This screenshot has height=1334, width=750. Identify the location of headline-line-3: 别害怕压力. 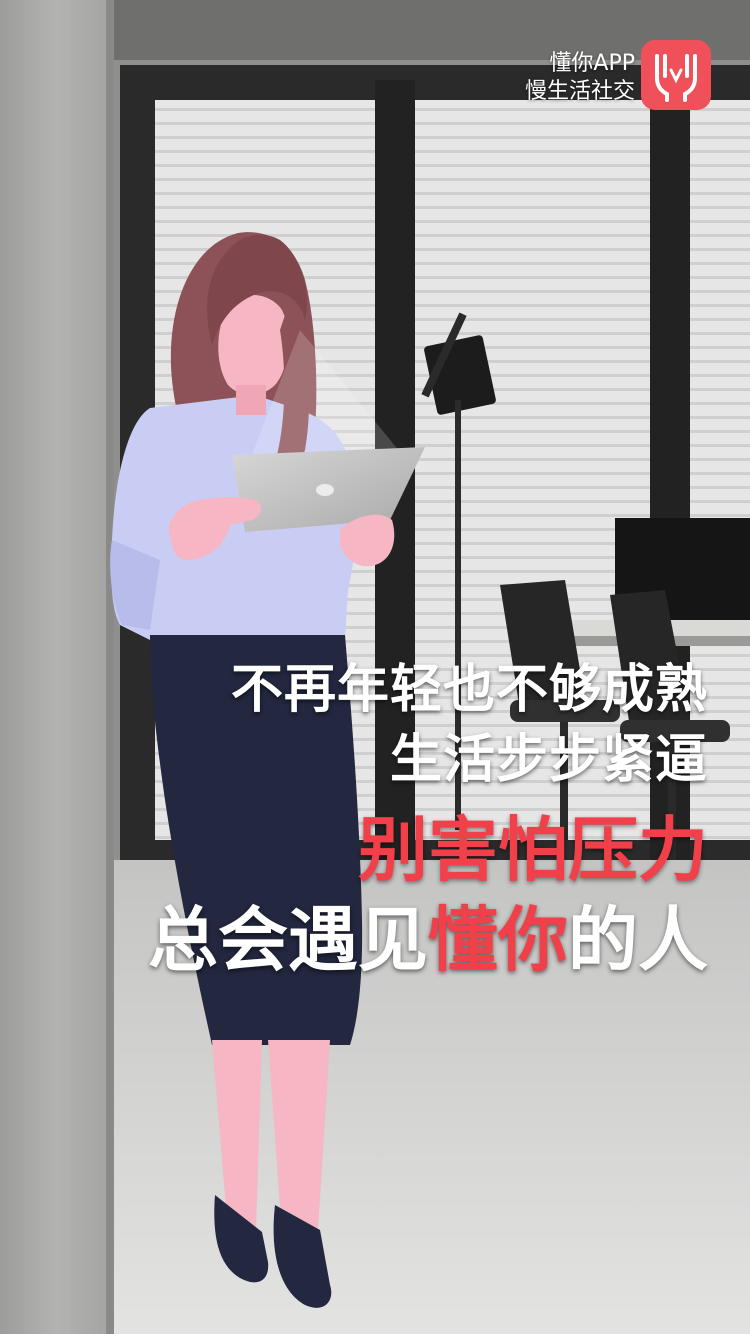
(533, 850).